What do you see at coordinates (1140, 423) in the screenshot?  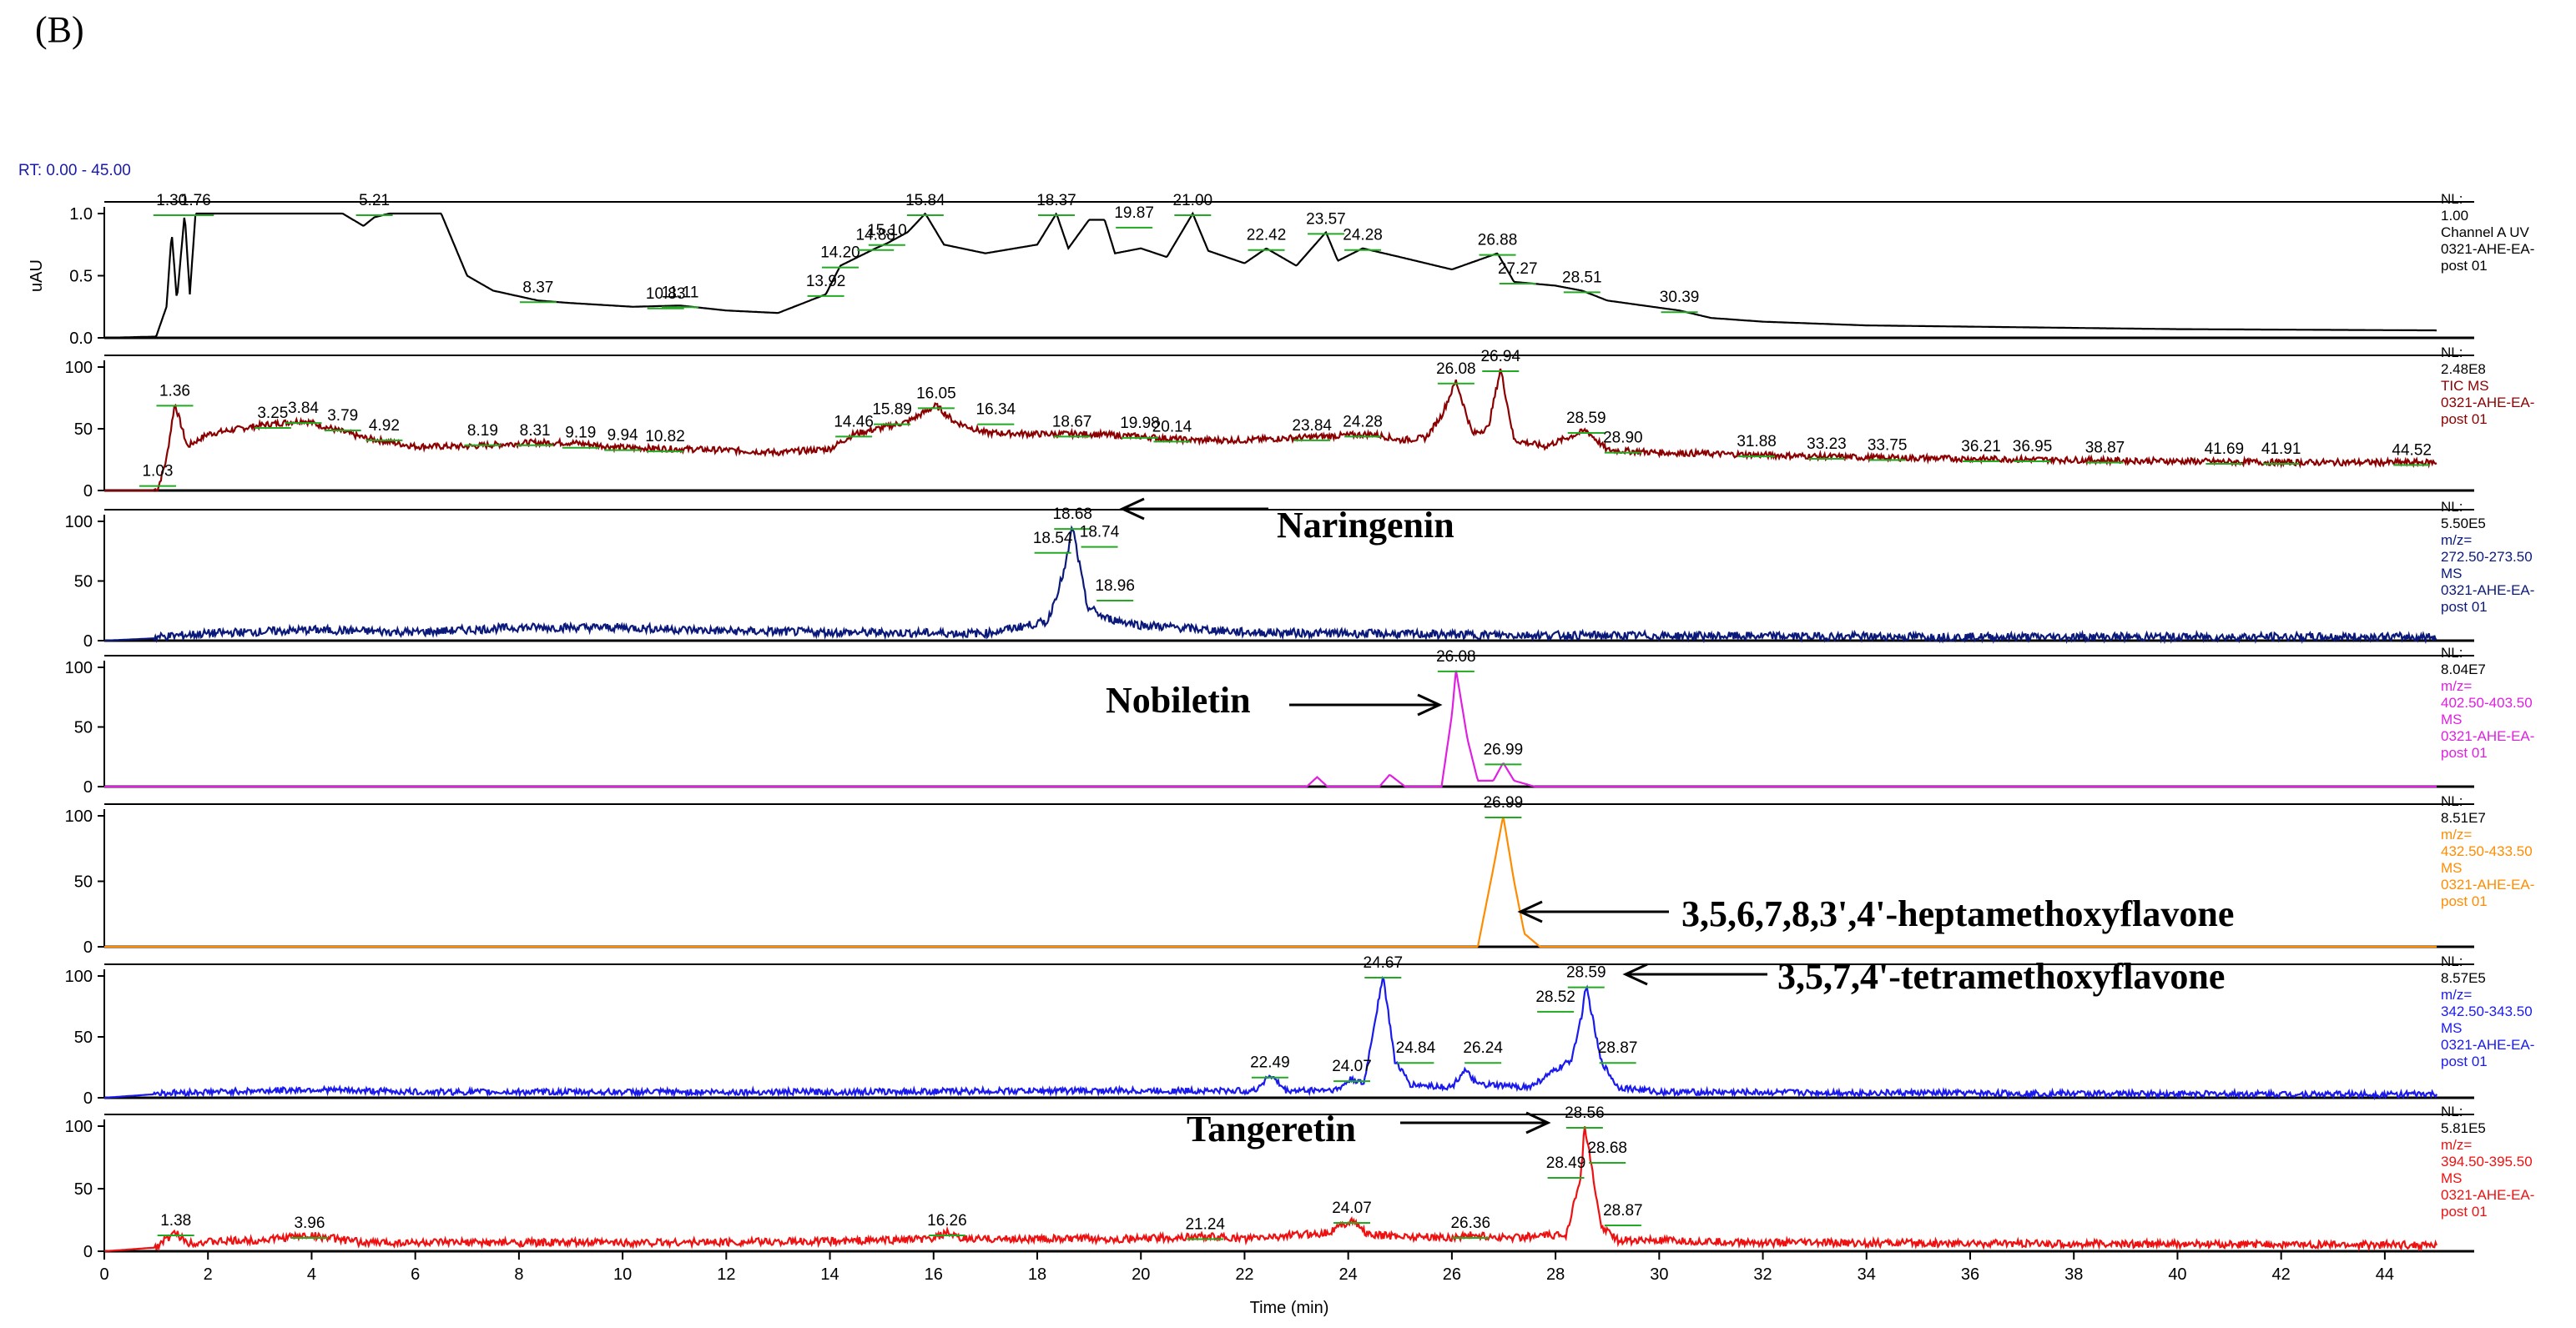 I see `peak-label: 19.98` at bounding box center [1140, 423].